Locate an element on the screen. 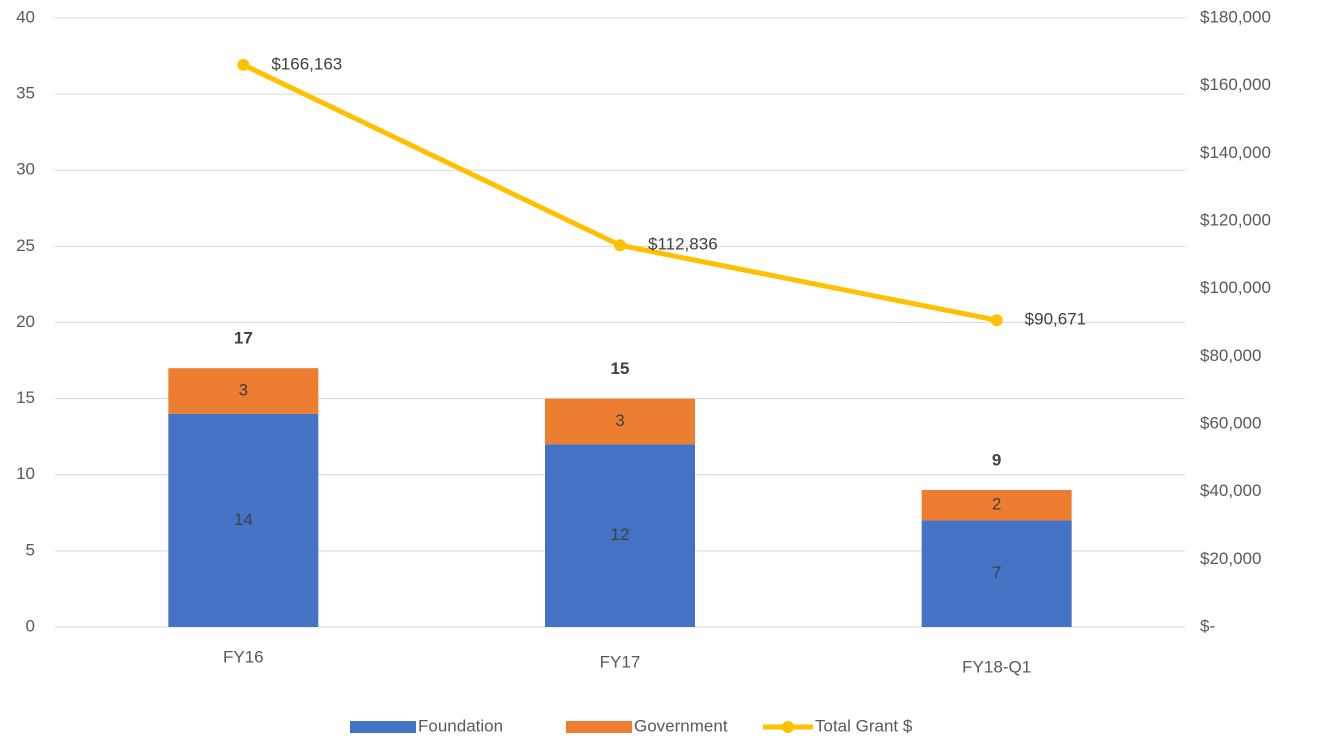  legend-label: Government is located at coordinates (681, 725).